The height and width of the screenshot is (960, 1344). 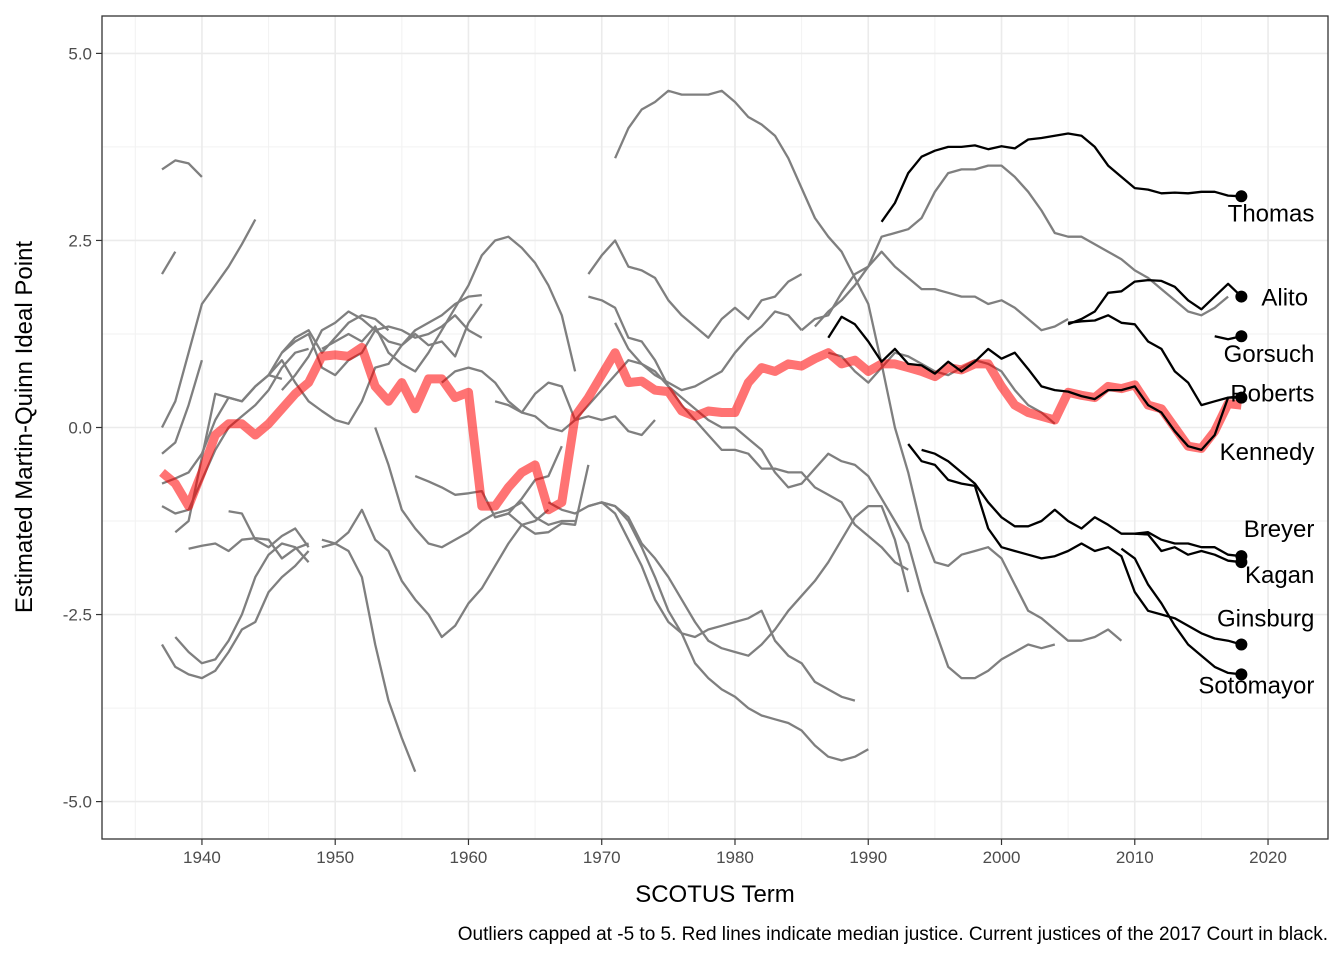 What do you see at coordinates (868, 857) in the screenshot?
I see `x-tick-label: 1990` at bounding box center [868, 857].